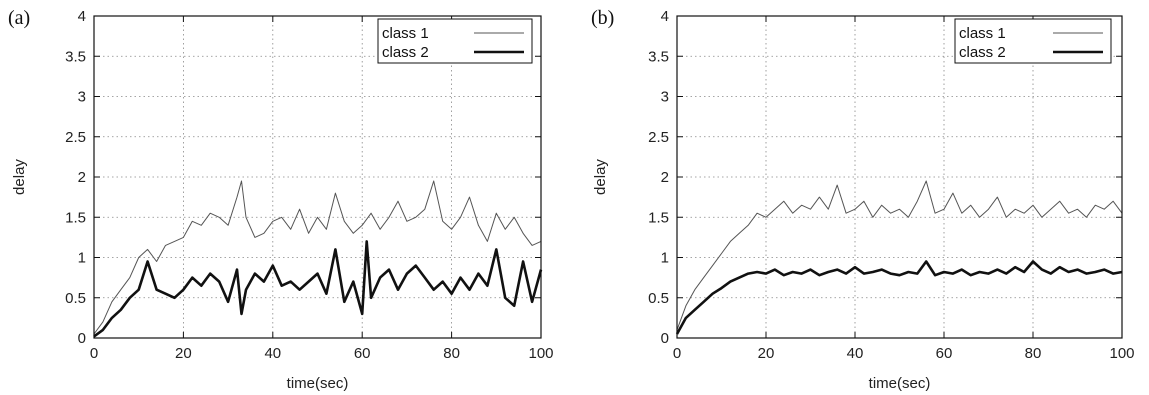 This screenshot has width=1149, height=395. Describe the element at coordinates (19, 18) in the screenshot. I see `panel-label: (a)` at that location.